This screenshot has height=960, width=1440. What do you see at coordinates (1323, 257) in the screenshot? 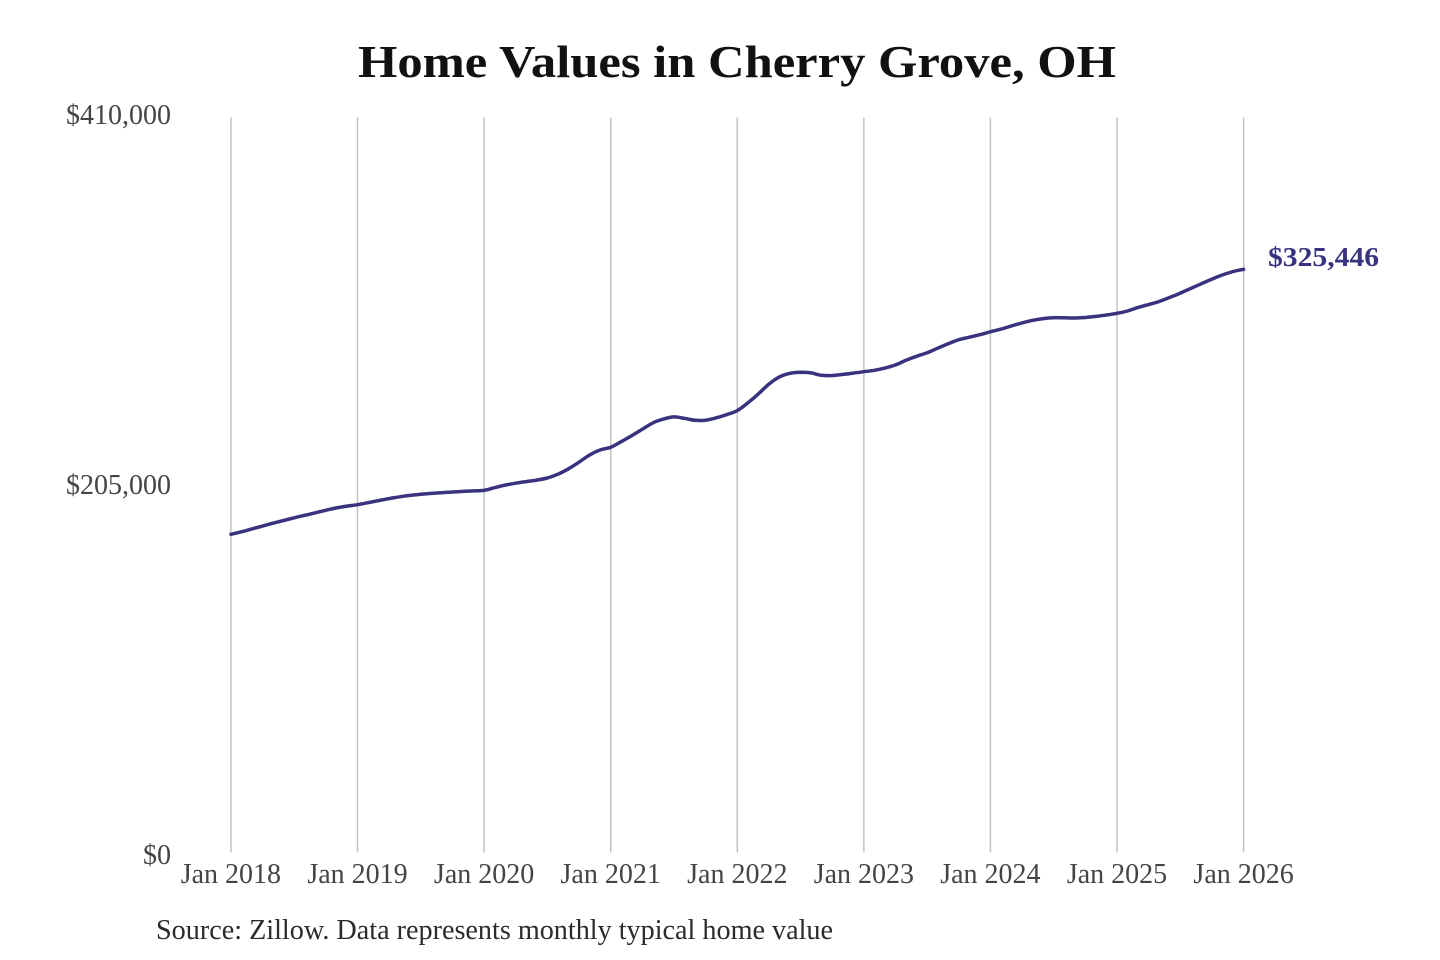
I see `svg-text: $325,446` at bounding box center [1323, 257].